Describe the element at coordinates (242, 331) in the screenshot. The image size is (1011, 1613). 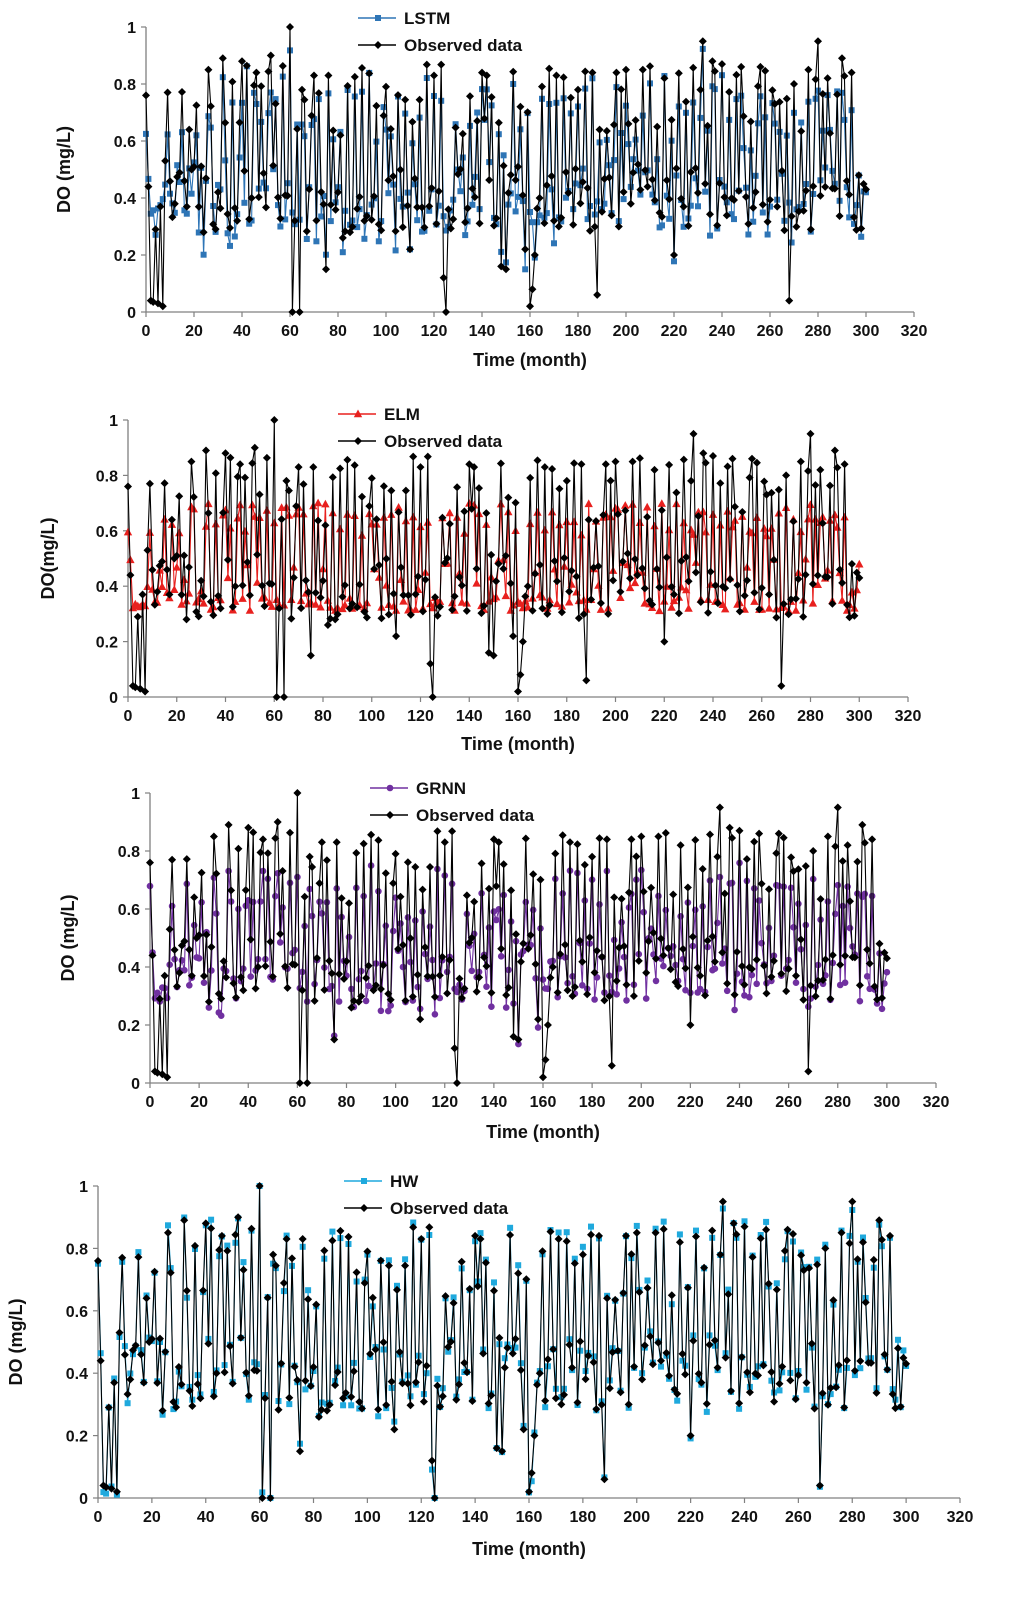
I see `x-tick-label: 40` at that location.